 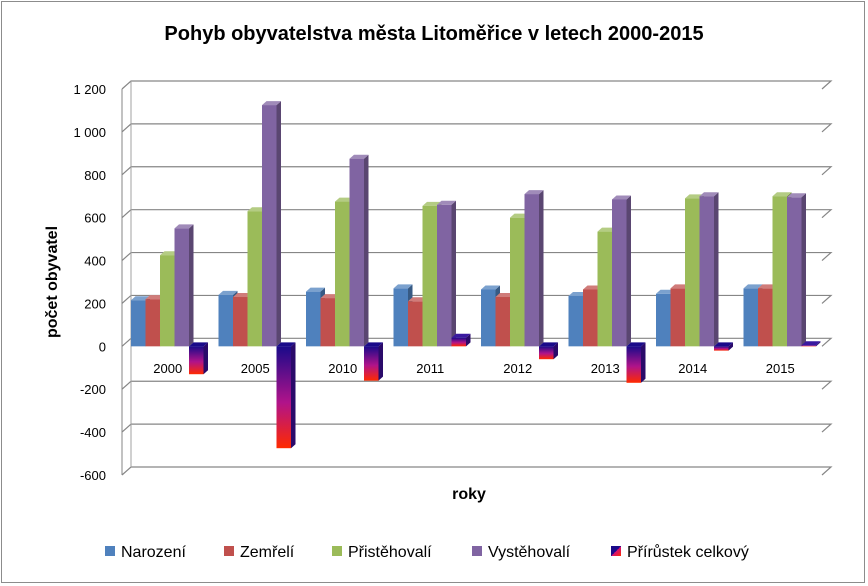 I want to click on x-category-label: 2013, so click(x=605, y=368).